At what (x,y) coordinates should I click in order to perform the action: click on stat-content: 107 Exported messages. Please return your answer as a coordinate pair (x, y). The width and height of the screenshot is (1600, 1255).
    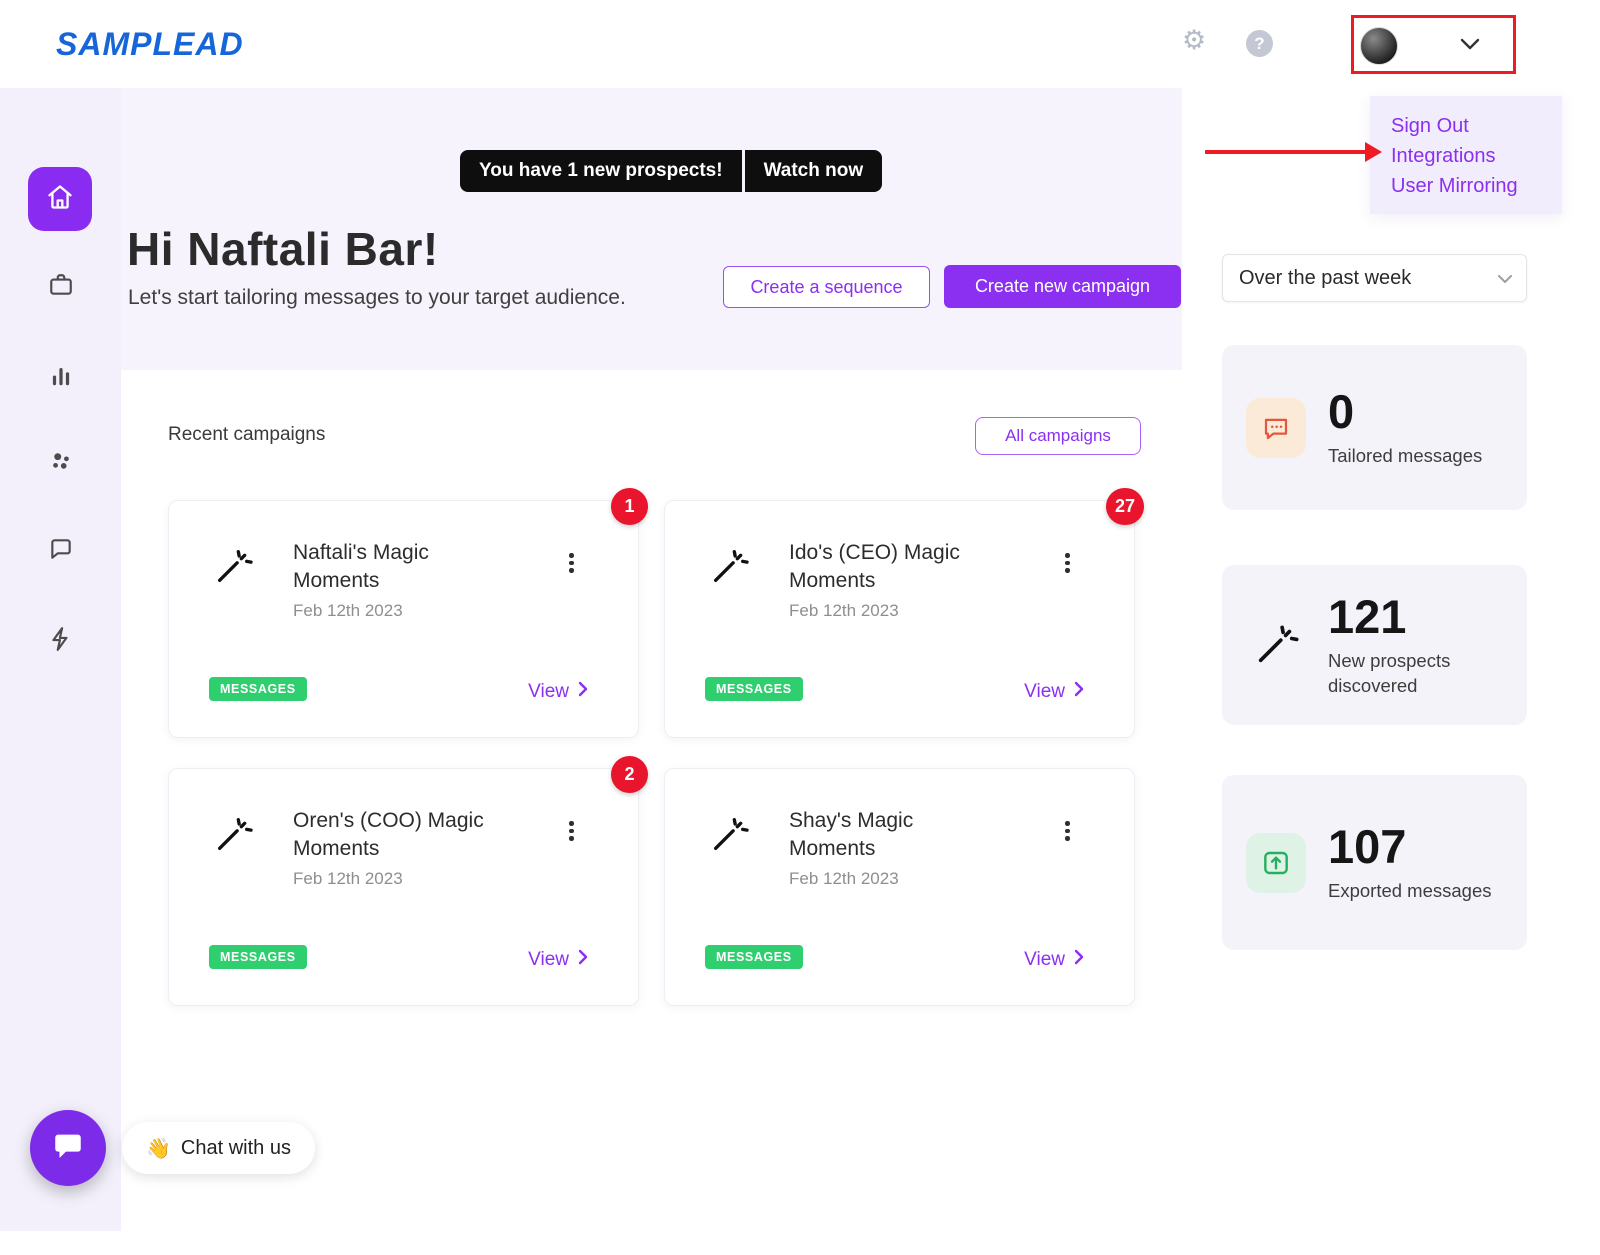
    Looking at the image, I should click on (1410, 862).